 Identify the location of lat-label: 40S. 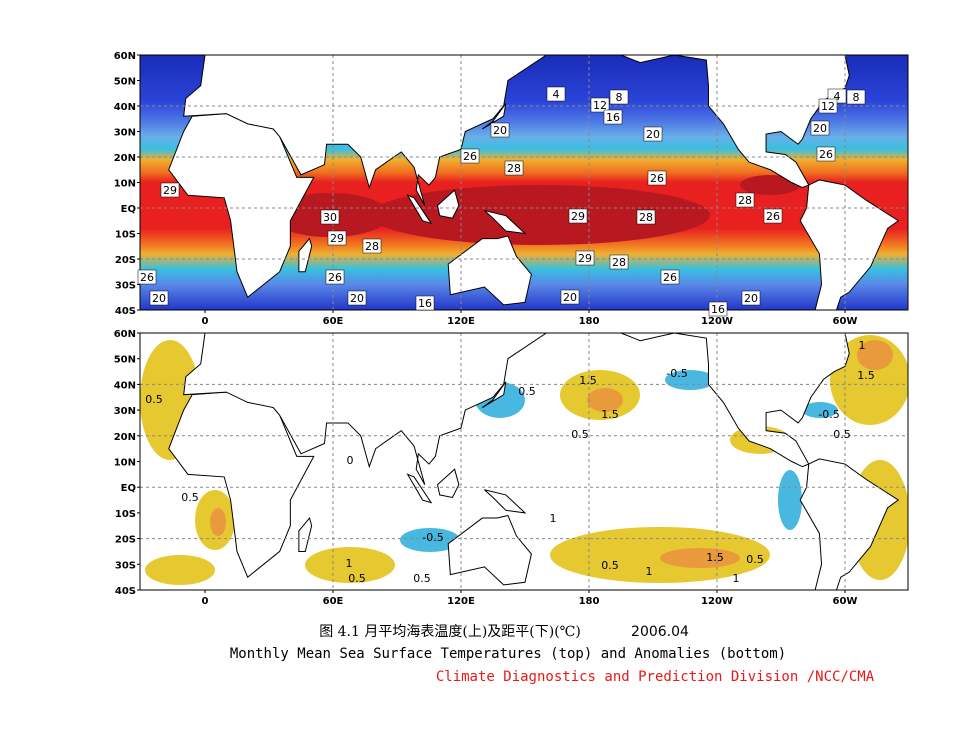
(125, 591).